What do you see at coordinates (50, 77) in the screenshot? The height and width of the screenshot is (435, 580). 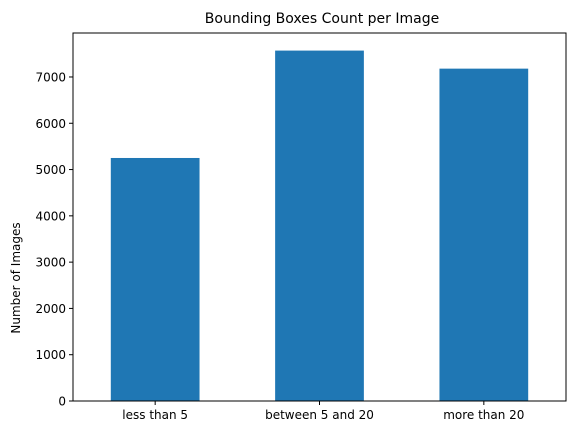 I see `y-tick-label: 7000` at bounding box center [50, 77].